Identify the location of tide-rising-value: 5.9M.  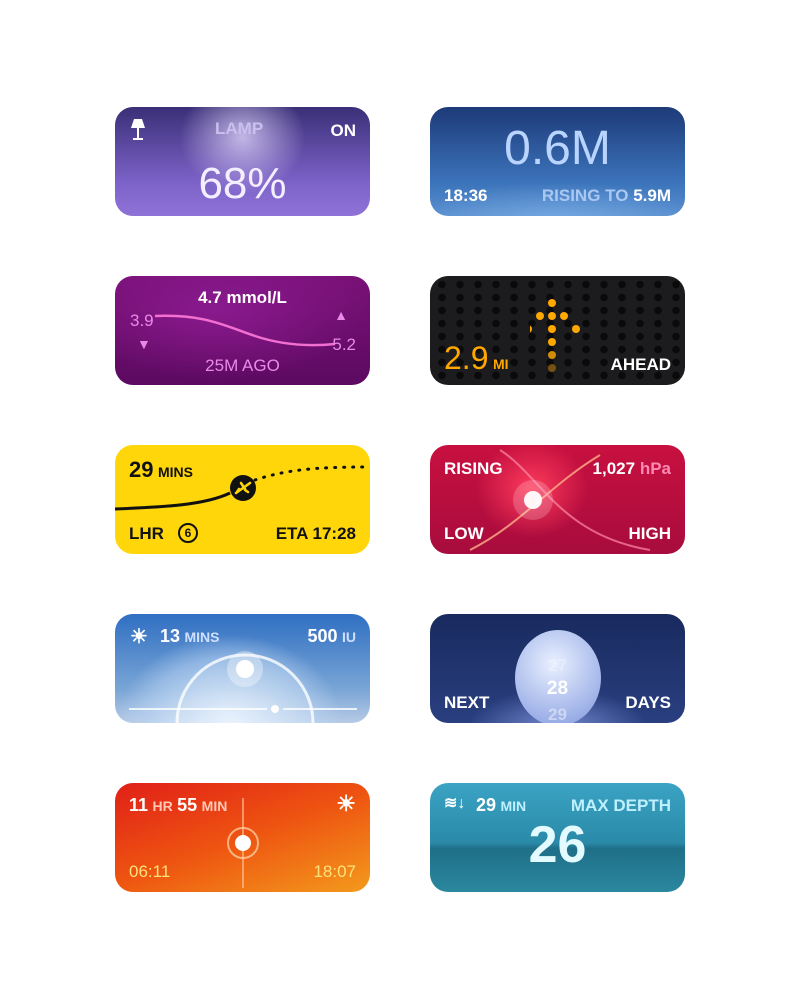
(652, 195).